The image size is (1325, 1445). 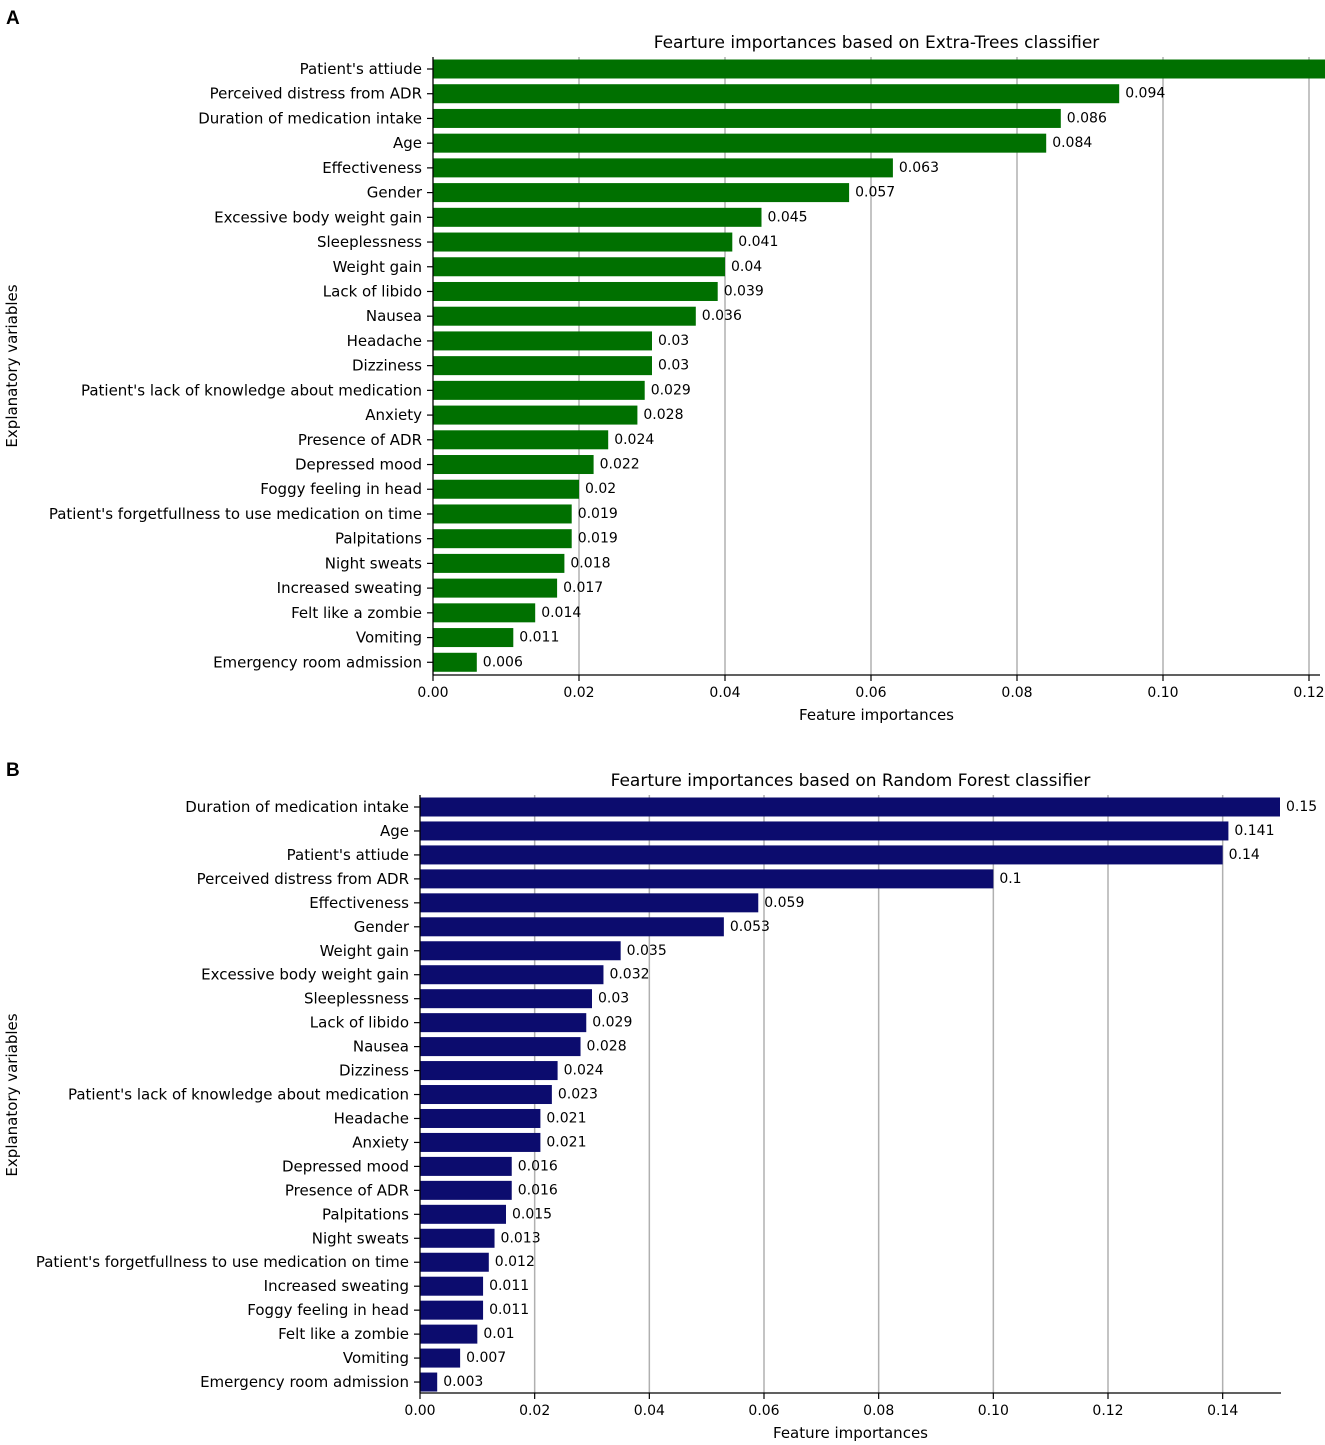 What do you see at coordinates (1308, 693) in the screenshot?
I see `x-tick-label: 0.12` at bounding box center [1308, 693].